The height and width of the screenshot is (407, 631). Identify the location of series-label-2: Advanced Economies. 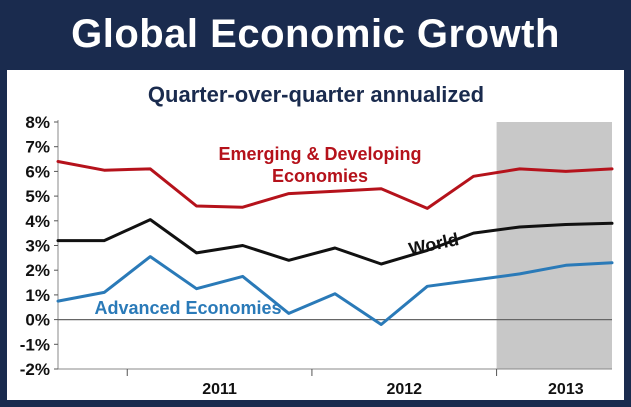
(187, 308).